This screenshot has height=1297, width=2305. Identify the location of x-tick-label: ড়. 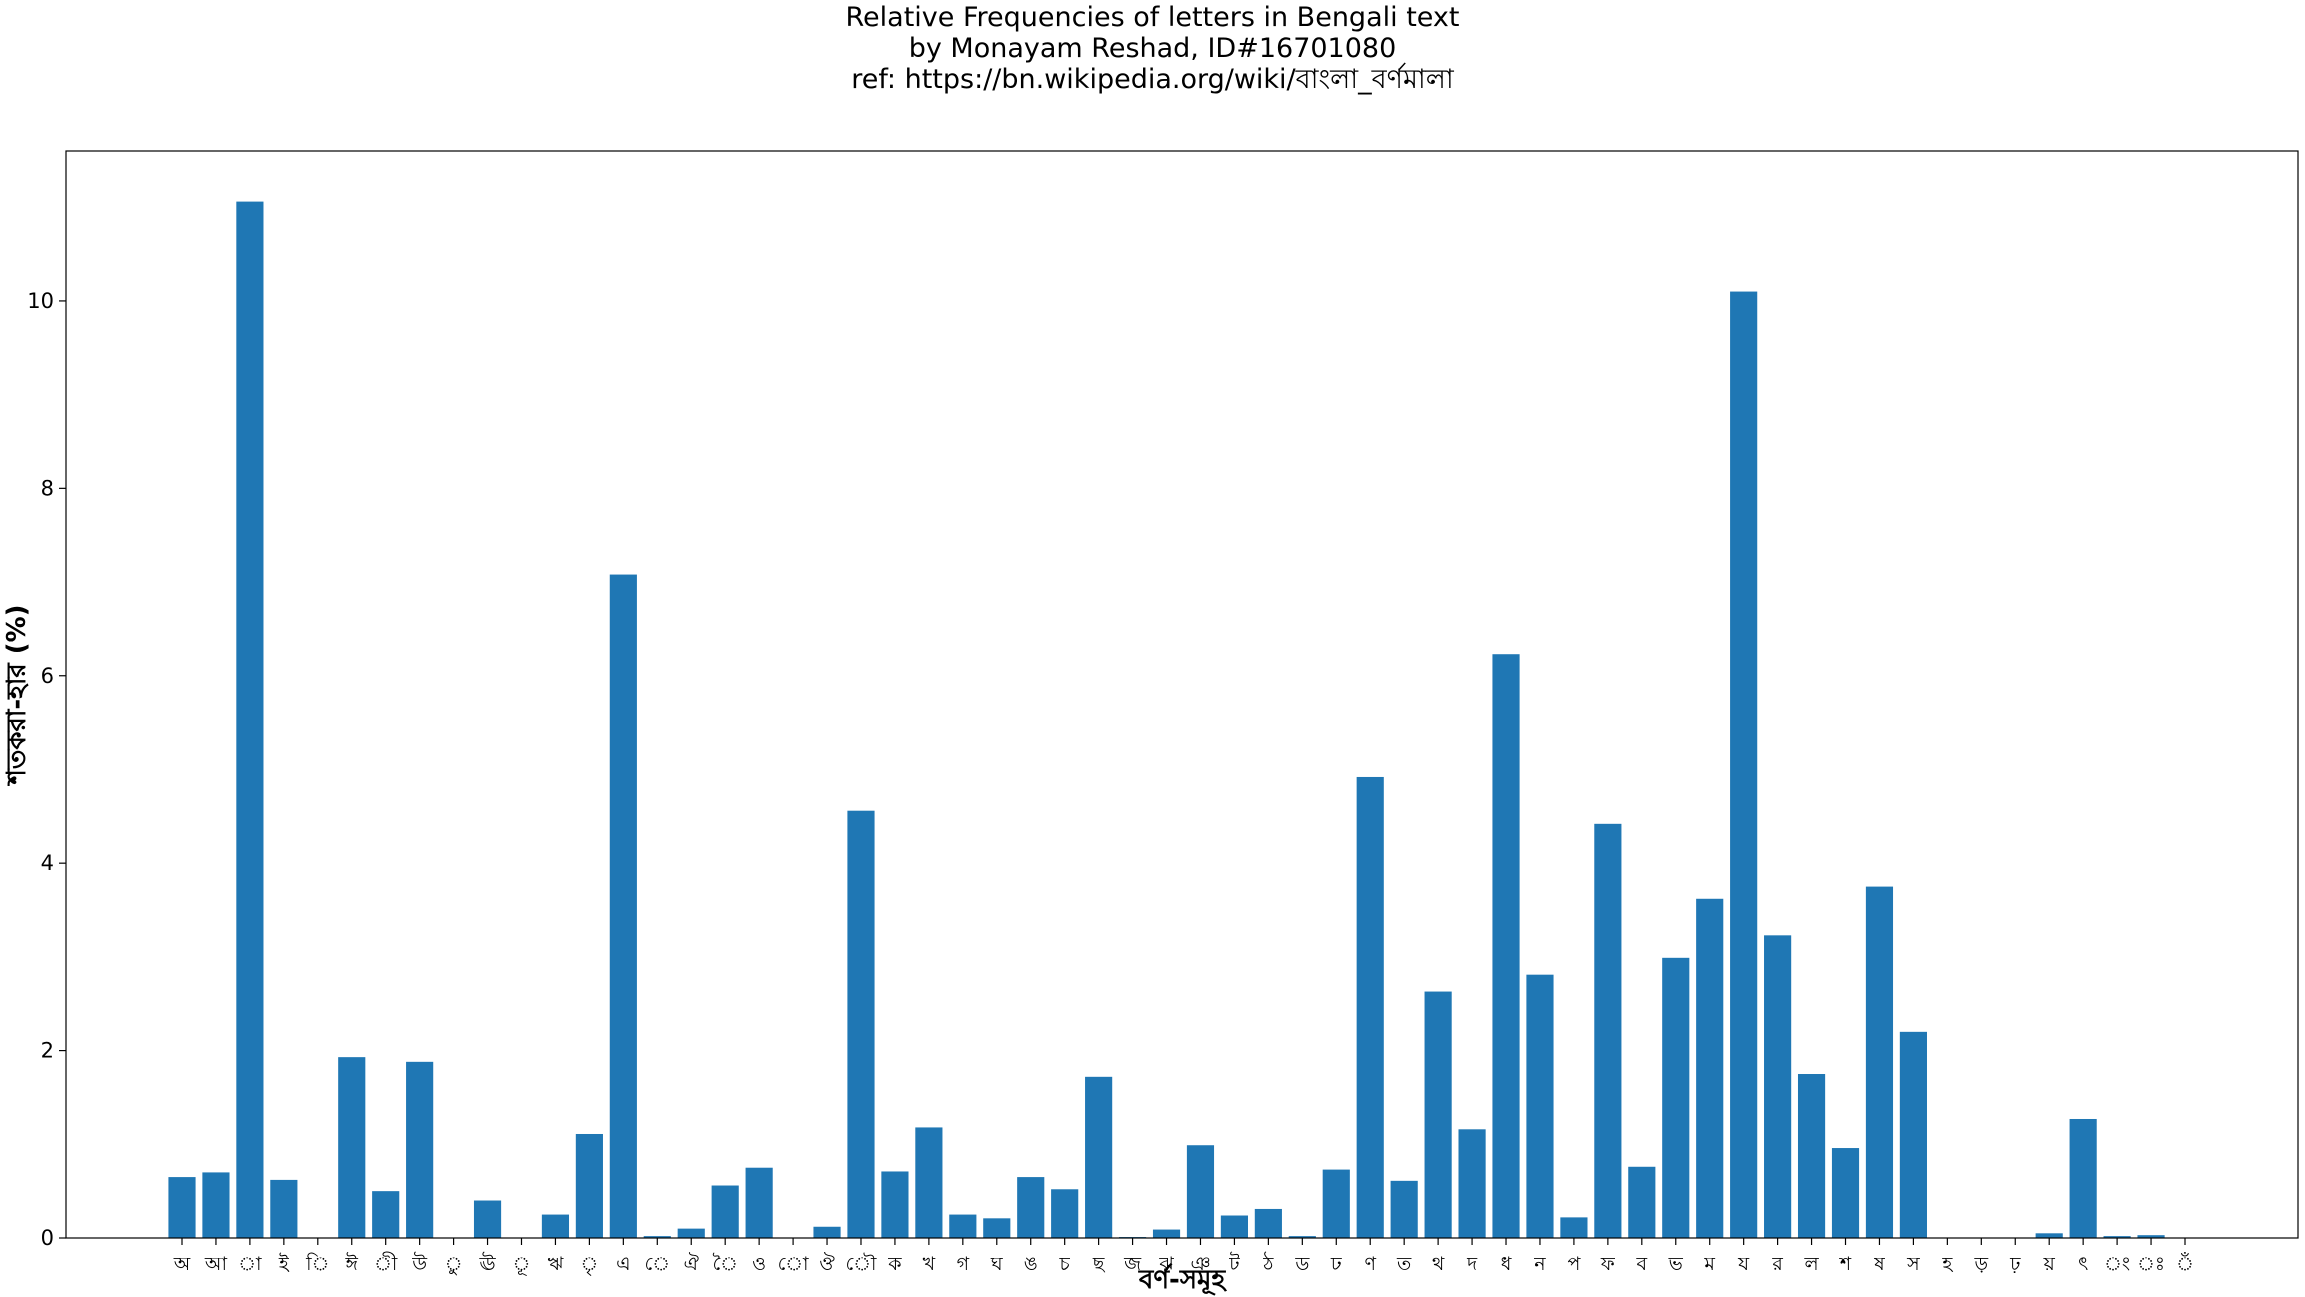
(1981, 1264).